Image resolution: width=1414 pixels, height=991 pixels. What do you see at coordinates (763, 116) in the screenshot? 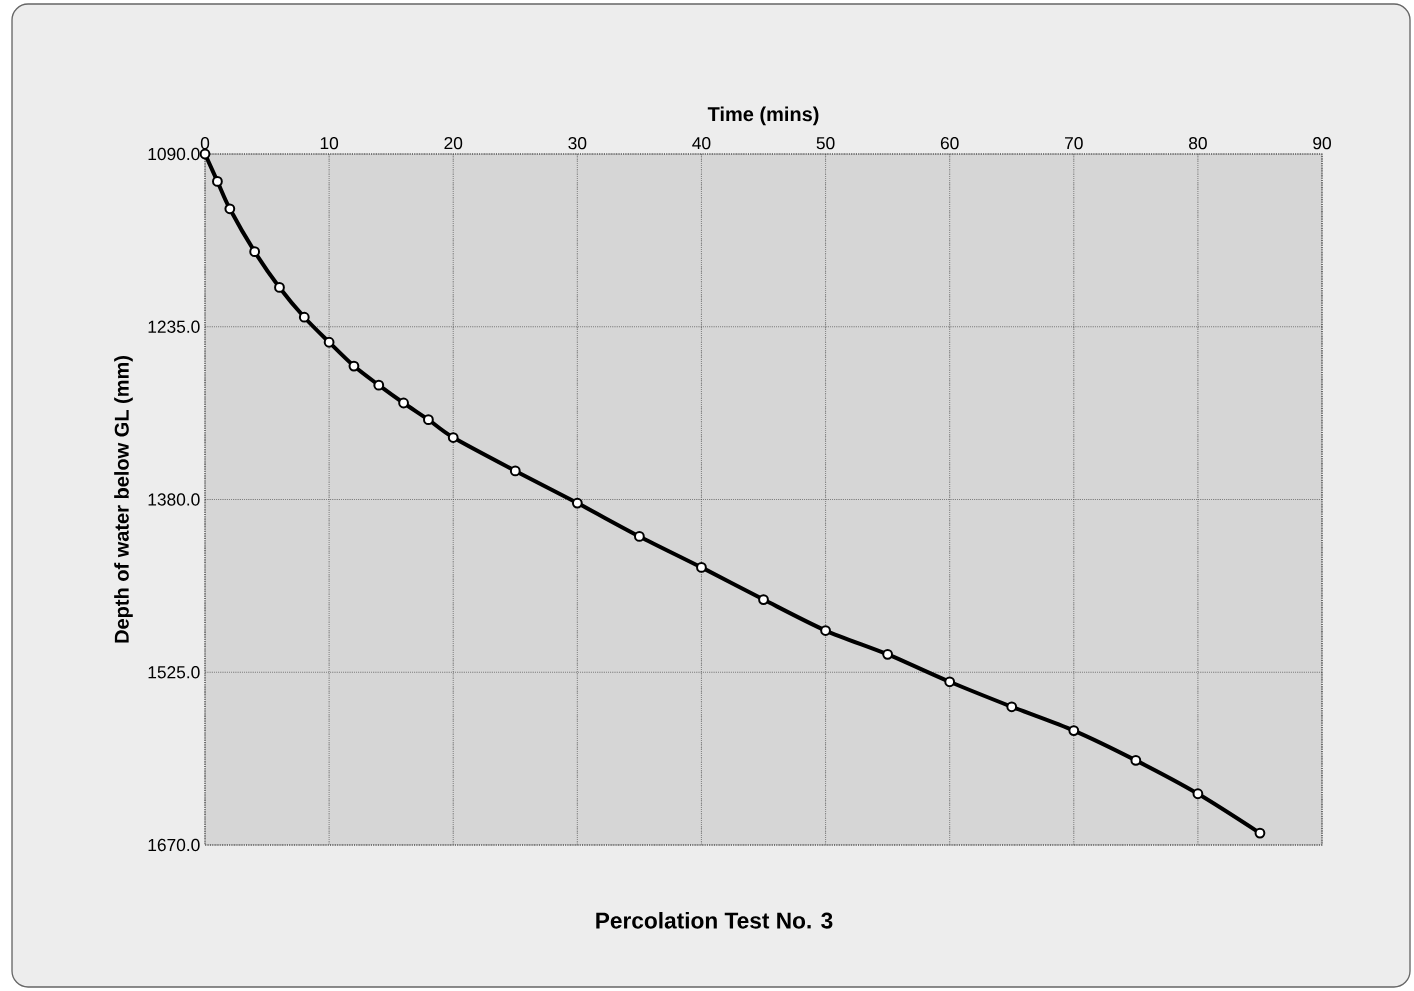
I see `x-axis-title: Time (mins)` at bounding box center [763, 116].